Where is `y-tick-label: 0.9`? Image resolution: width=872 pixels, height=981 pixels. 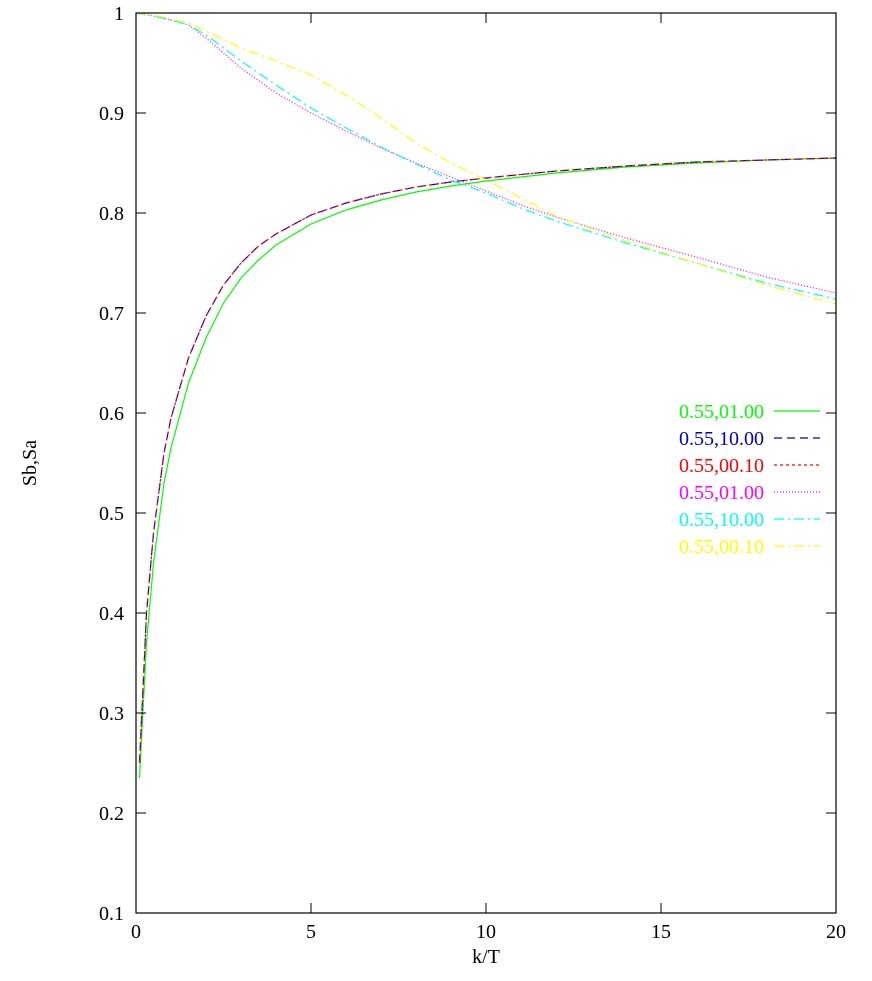 y-tick-label: 0.9 is located at coordinates (111, 114).